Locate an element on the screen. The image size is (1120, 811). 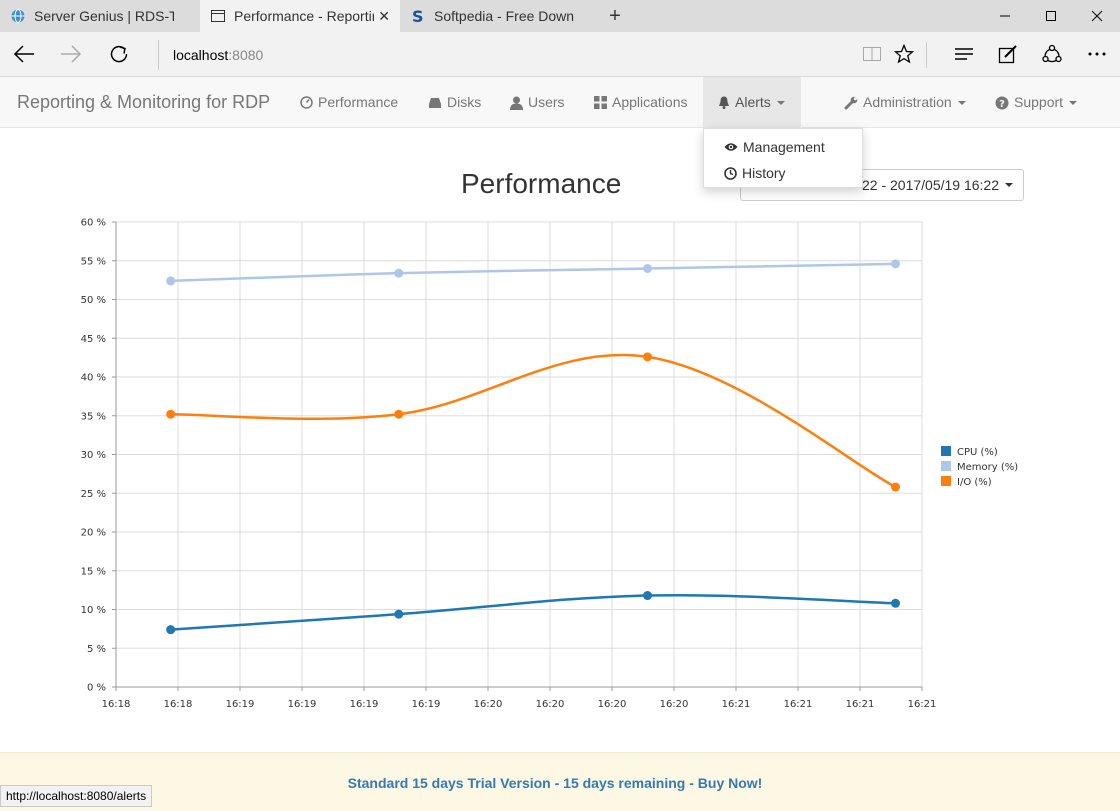
browser-tab-softpedia: S Softpedia - Free Downloads is located at coordinates (500, 16).